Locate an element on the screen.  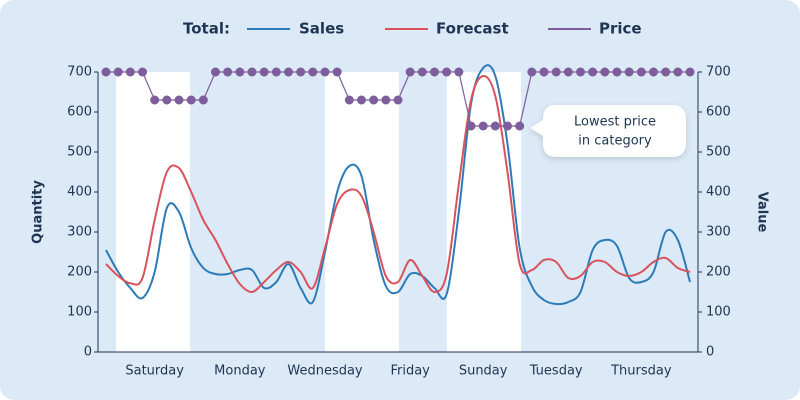
y-tick-label: 0 is located at coordinates (88, 352).